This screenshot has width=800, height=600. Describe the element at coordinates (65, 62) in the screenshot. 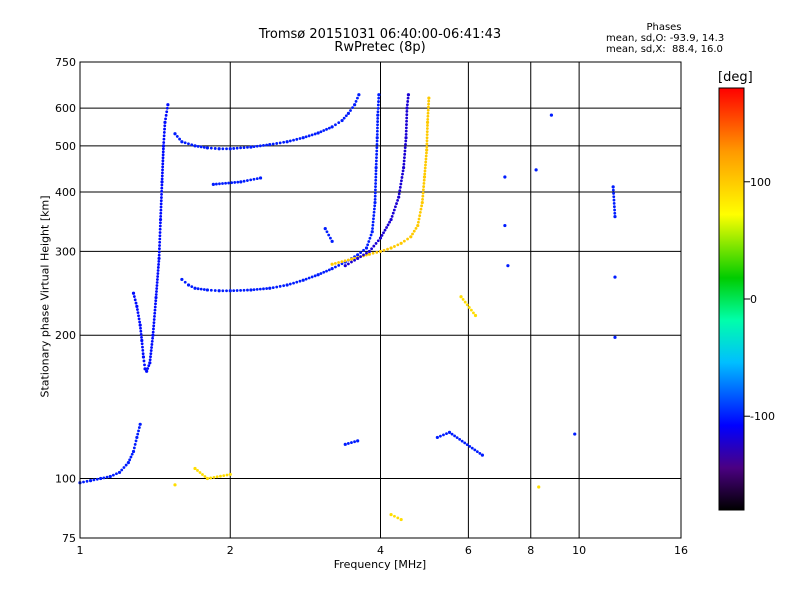

I see `y-tick-label: 750` at that location.